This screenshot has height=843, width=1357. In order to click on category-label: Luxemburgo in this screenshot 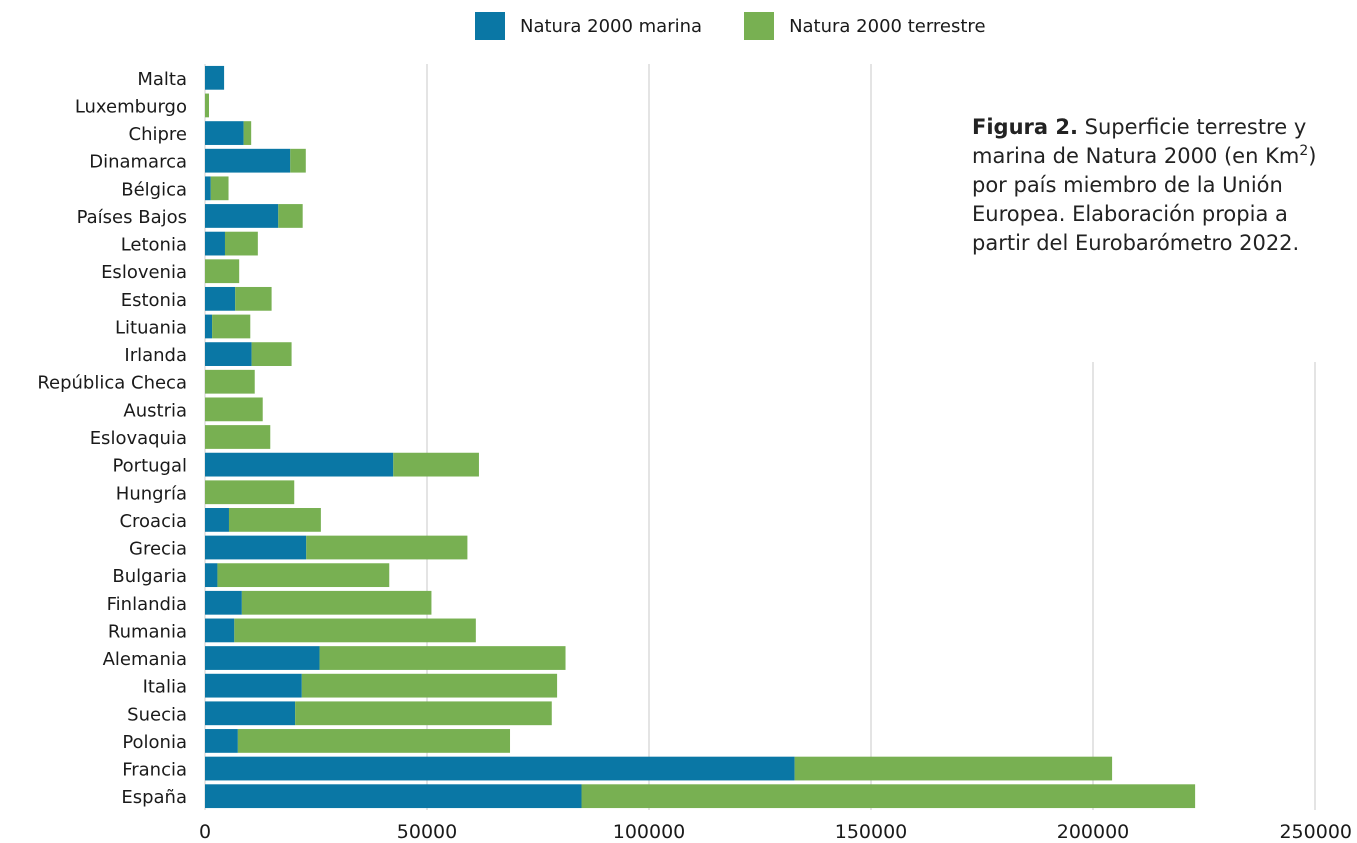, I will do `click(131, 106)`.